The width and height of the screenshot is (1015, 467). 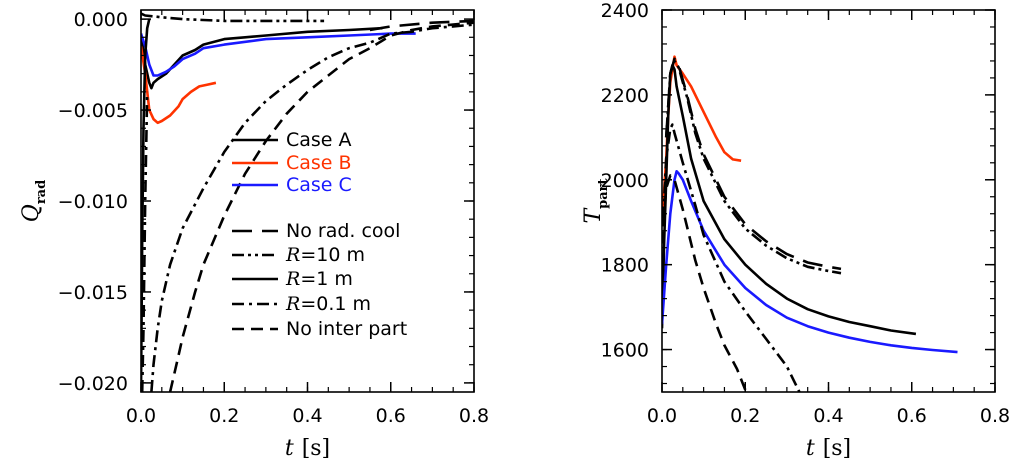 What do you see at coordinates (93, 293) in the screenshot?
I see `y-tick-label: −0.015` at bounding box center [93, 293].